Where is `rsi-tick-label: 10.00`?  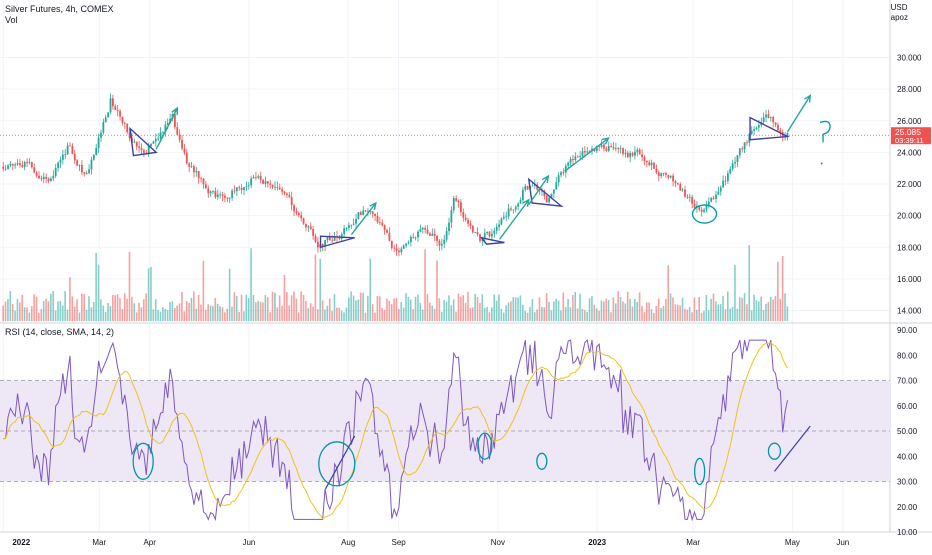 rsi-tick-label: 10.00 is located at coordinates (907, 532).